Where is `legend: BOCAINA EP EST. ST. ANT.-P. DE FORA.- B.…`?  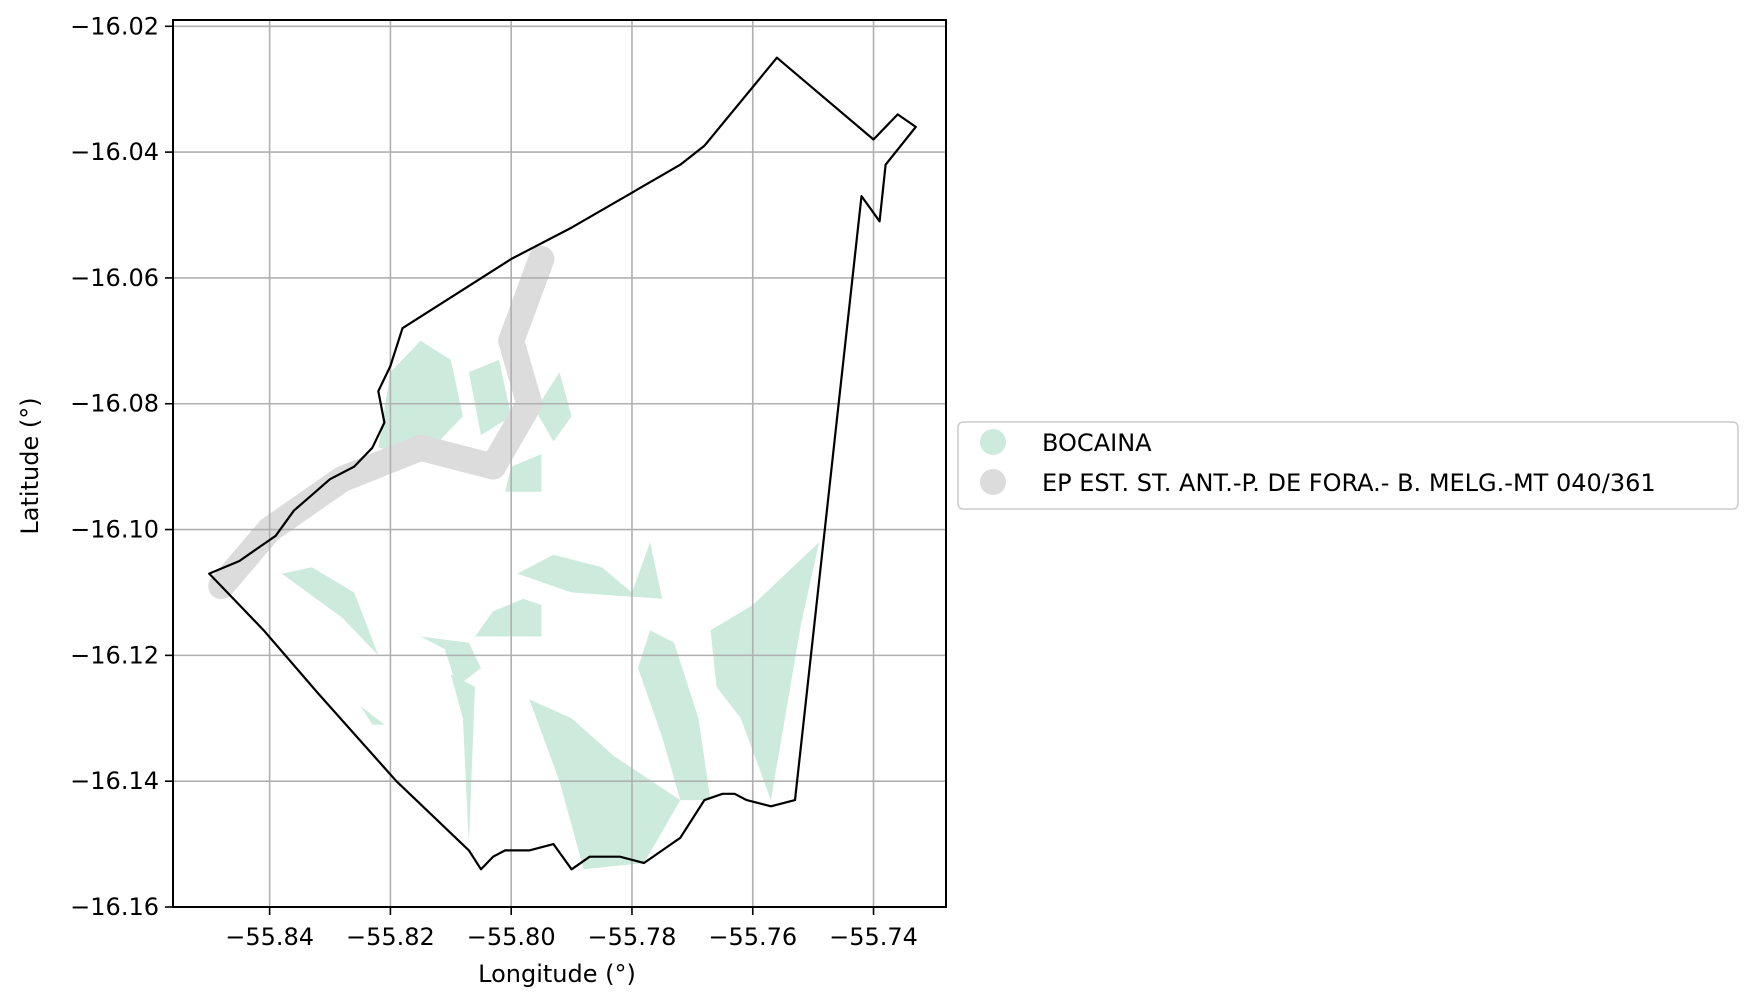
legend: BOCAINA EP EST. ST. ANT.-P. DE FORA.- B.… is located at coordinates (1348, 465).